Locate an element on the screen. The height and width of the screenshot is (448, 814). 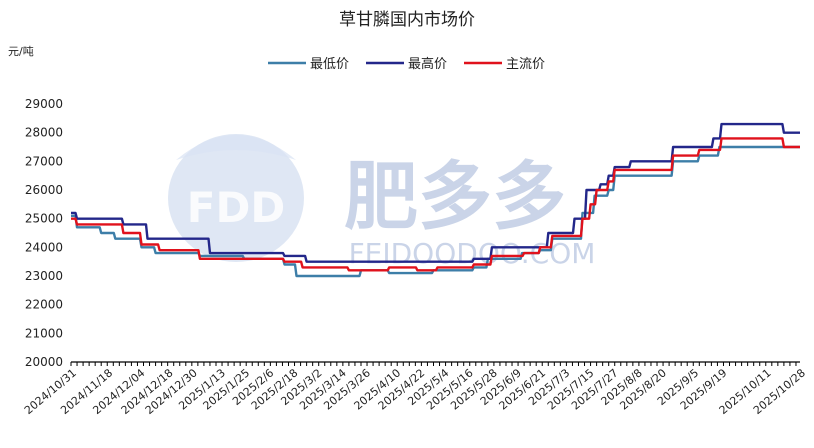
y-tick-label: 27000 is located at coordinates (44, 161).